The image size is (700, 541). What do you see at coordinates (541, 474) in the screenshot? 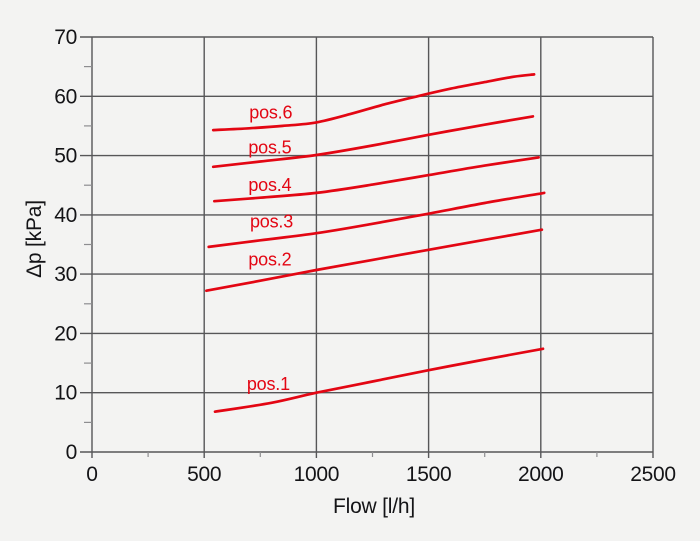
I see `x-tick-label-2000: 2000` at bounding box center [541, 474].